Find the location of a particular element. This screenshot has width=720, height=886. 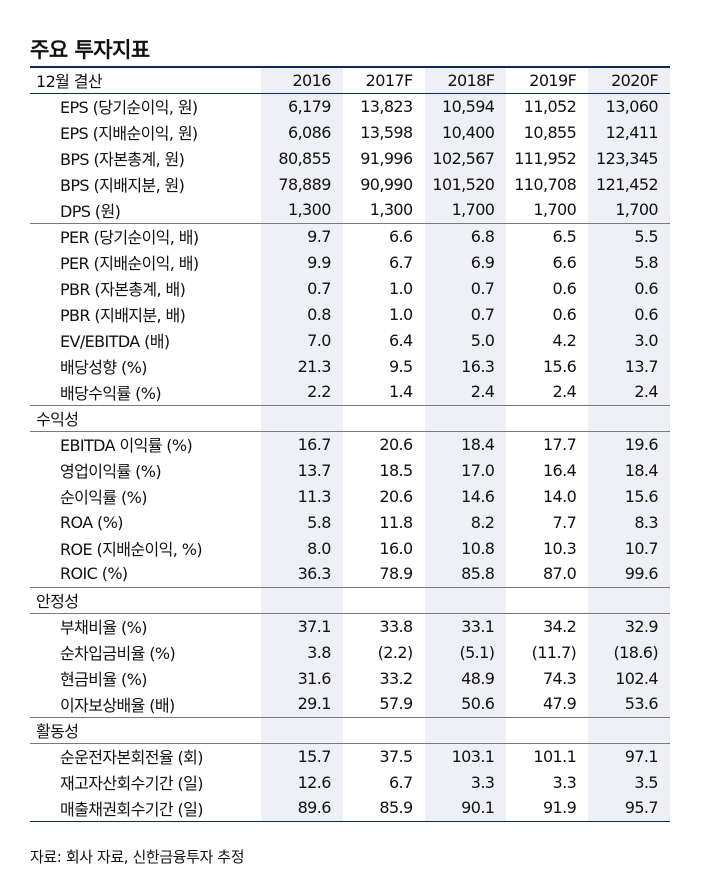

header-year: 2017F is located at coordinates (383, 80).